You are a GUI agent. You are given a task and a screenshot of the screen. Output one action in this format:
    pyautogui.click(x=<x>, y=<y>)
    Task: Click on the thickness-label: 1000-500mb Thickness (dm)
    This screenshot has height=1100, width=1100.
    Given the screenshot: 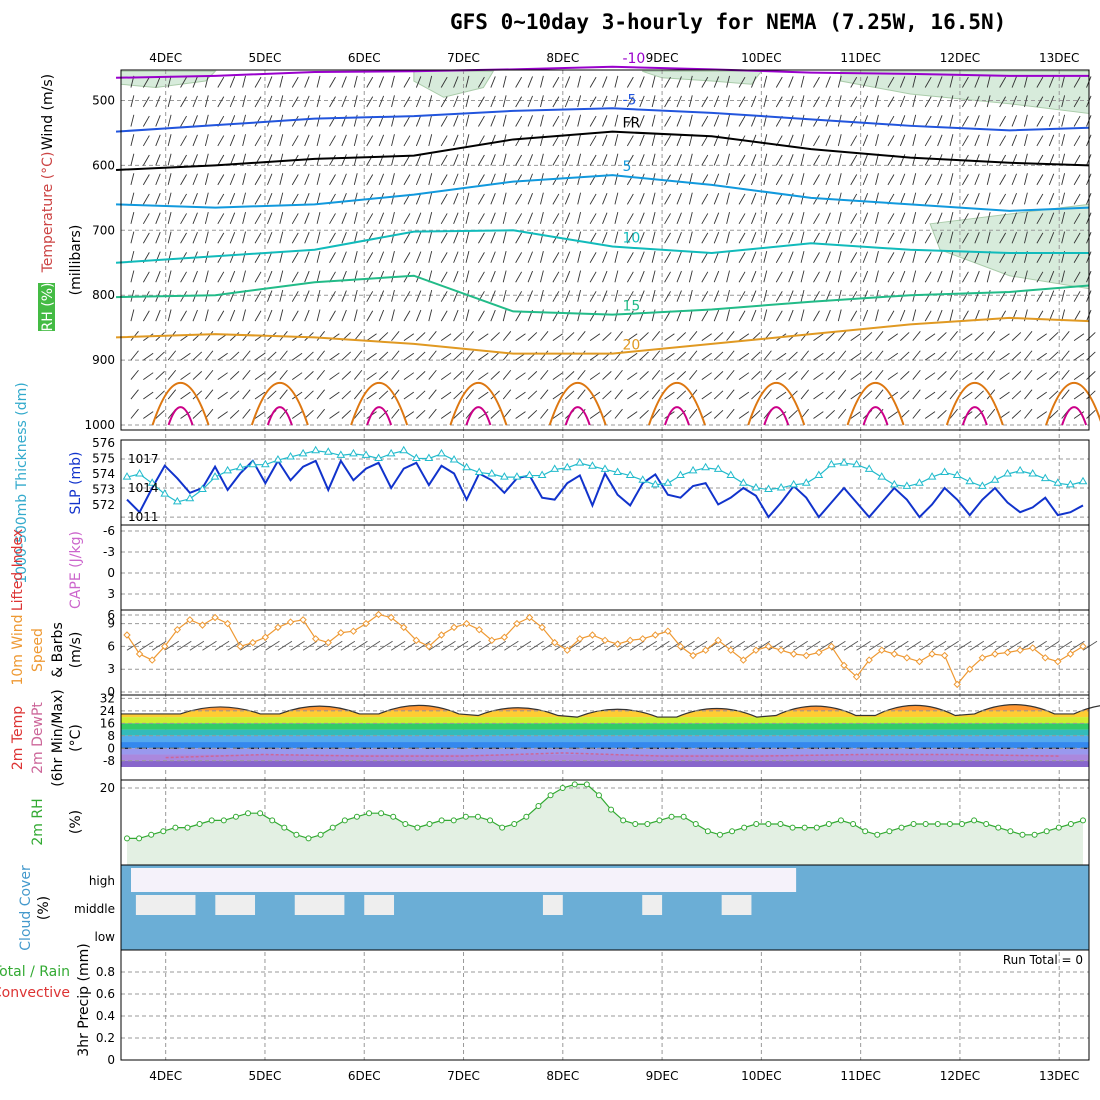 What is the action you would take?
    pyautogui.click(x=22, y=482)
    